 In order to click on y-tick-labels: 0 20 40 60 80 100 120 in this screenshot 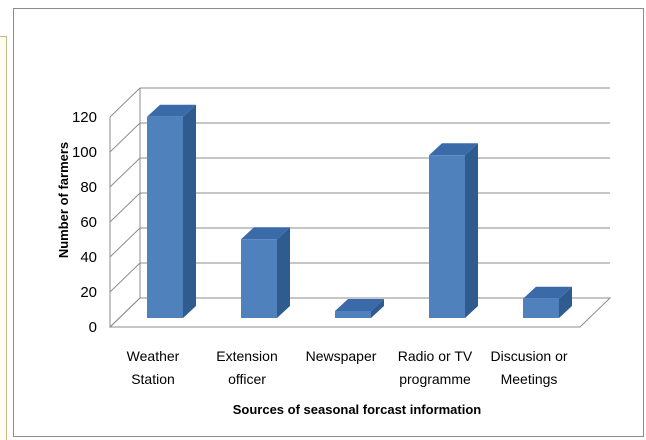, I will do `click(84, 222)`.